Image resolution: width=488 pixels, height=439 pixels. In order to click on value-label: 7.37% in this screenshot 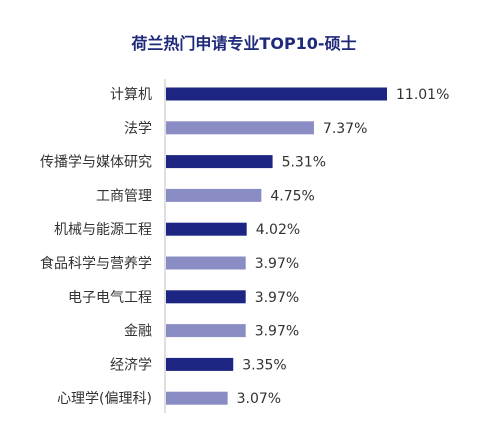, I will do `click(345, 129)`.